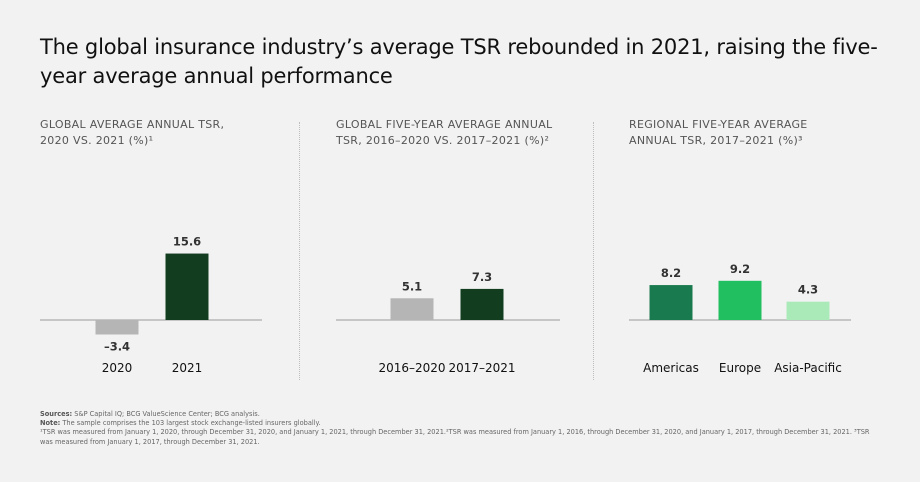 The image size is (920, 482). What do you see at coordinates (443, 140) in the screenshot?
I see `panel-2-title-line2: TSR, 2016–2020 VS. 2017–2021 (%)²` at bounding box center [443, 140].